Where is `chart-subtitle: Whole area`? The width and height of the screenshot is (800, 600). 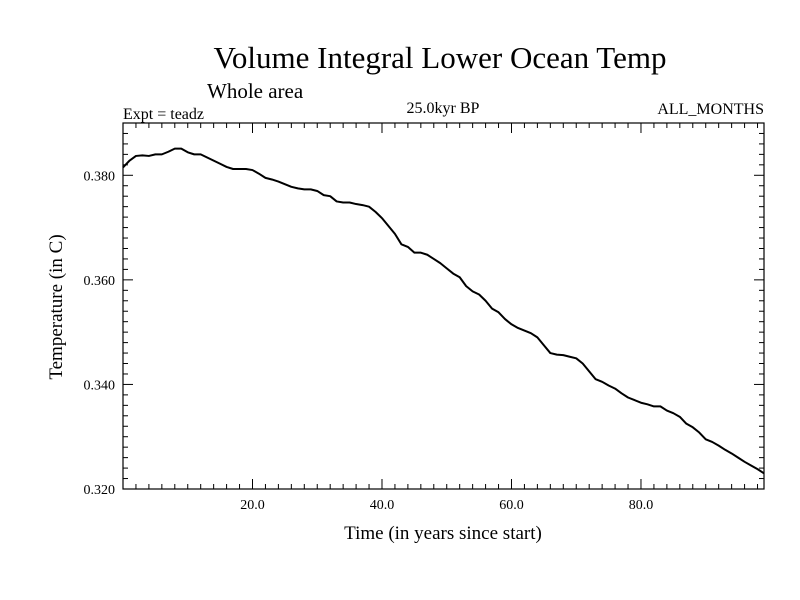 chart-subtitle: Whole area is located at coordinates (255, 91).